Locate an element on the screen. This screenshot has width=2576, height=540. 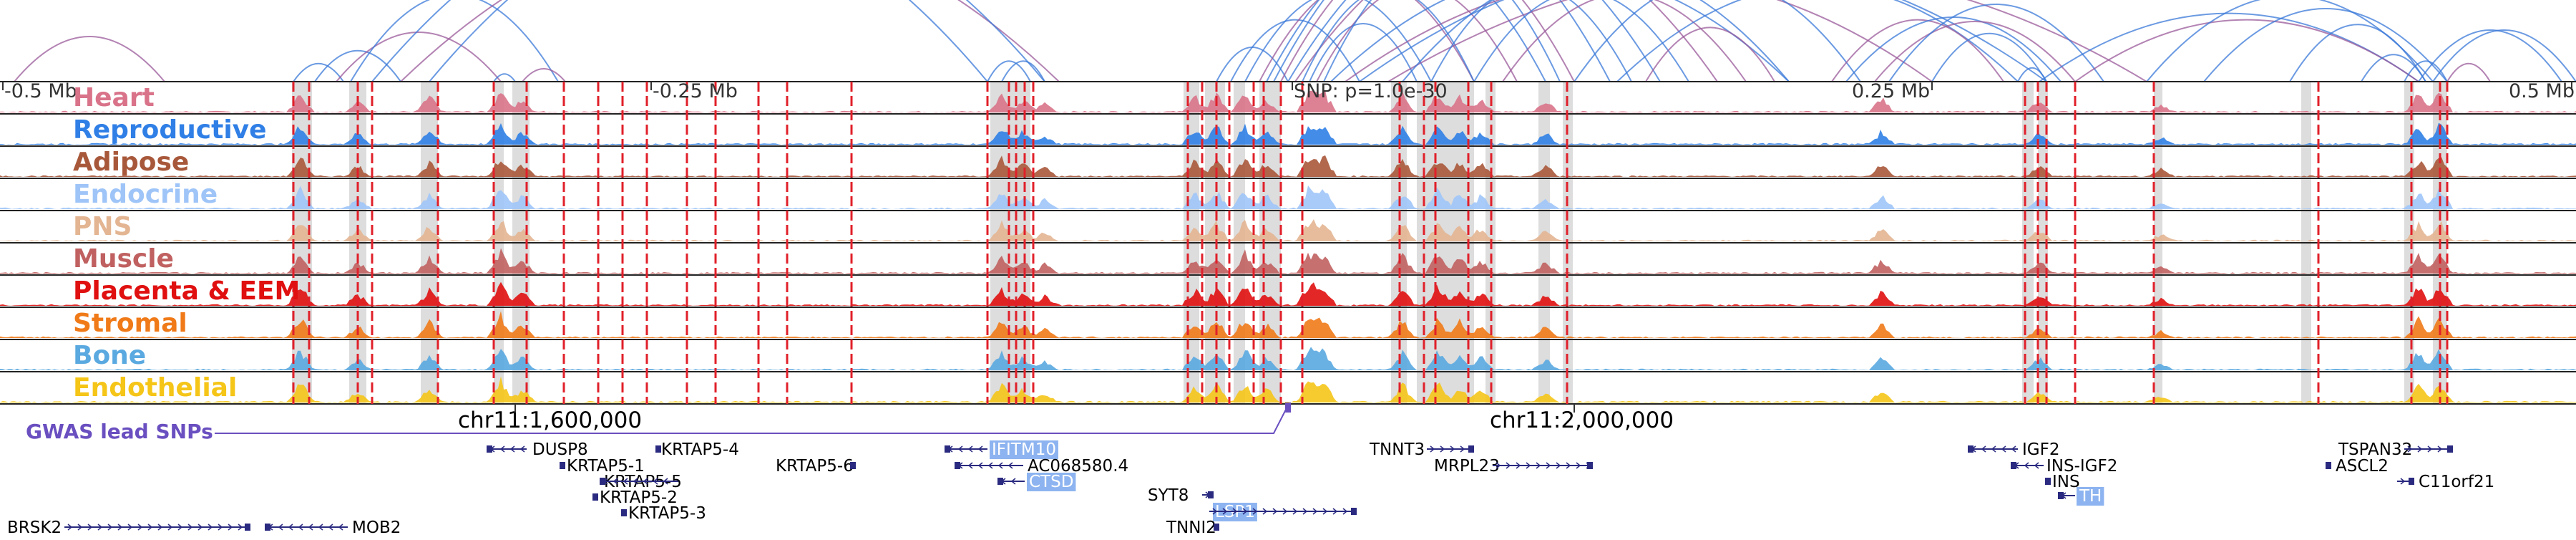
axis-mid-right-label: 0.25 Mb is located at coordinates (1891, 91).